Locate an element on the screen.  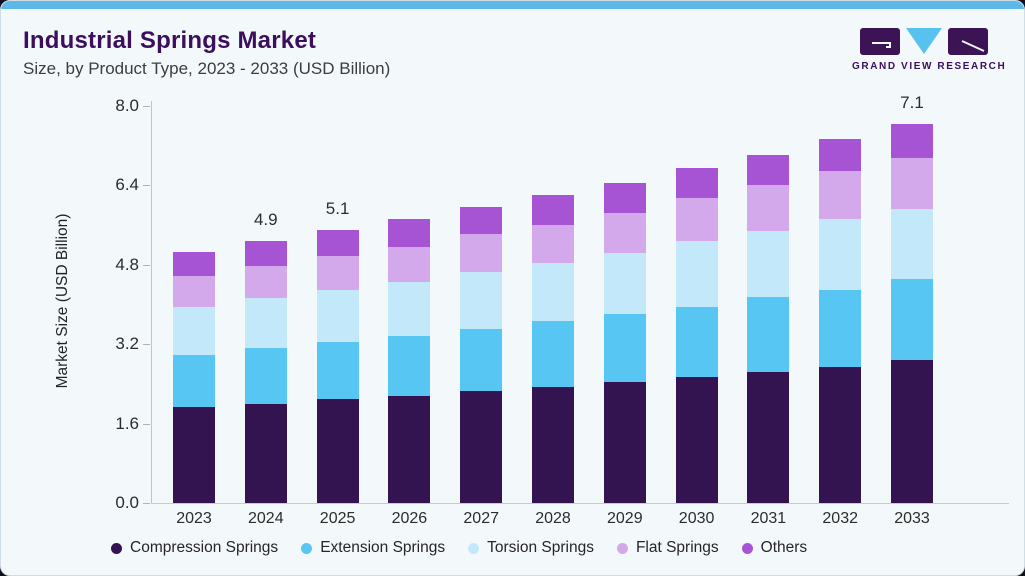
bar-segment-2023-torsion-springs is located at coordinates (194, 331).